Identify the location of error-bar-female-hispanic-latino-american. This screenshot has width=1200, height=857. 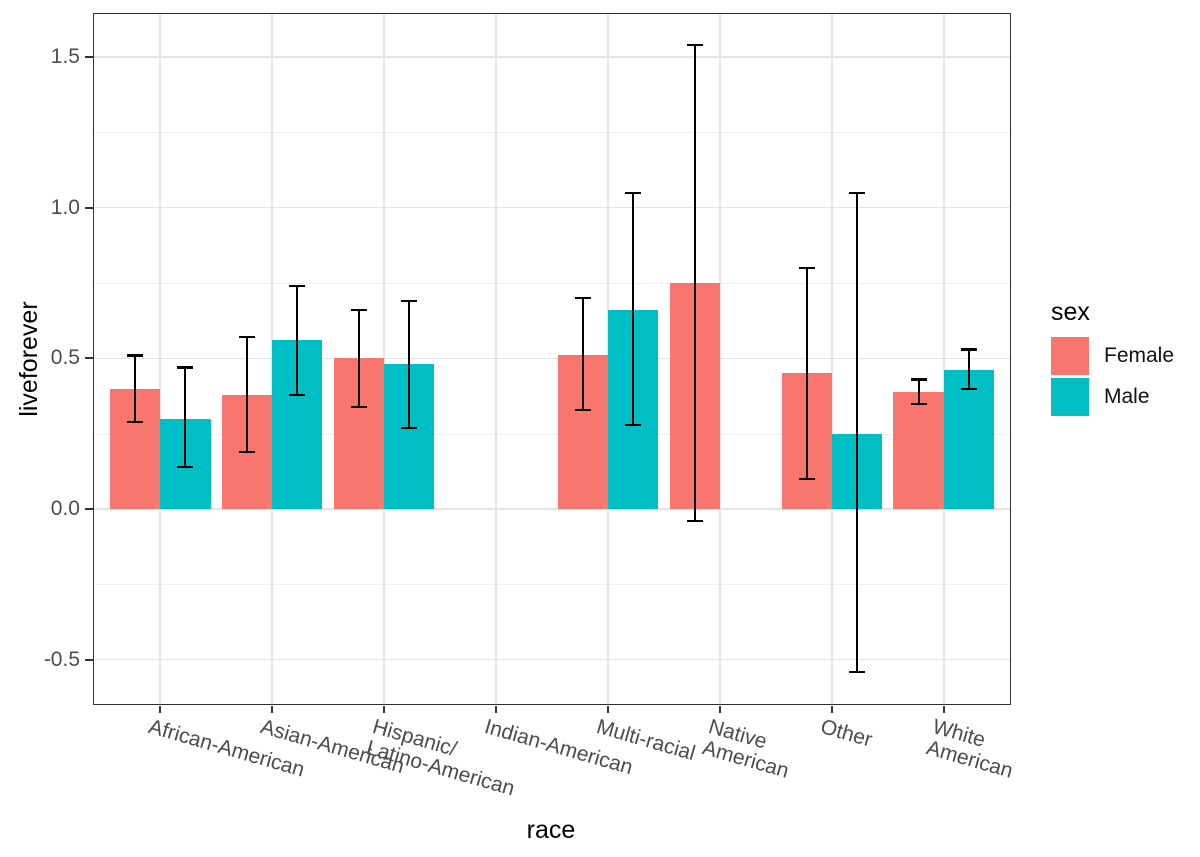
(358, 358).